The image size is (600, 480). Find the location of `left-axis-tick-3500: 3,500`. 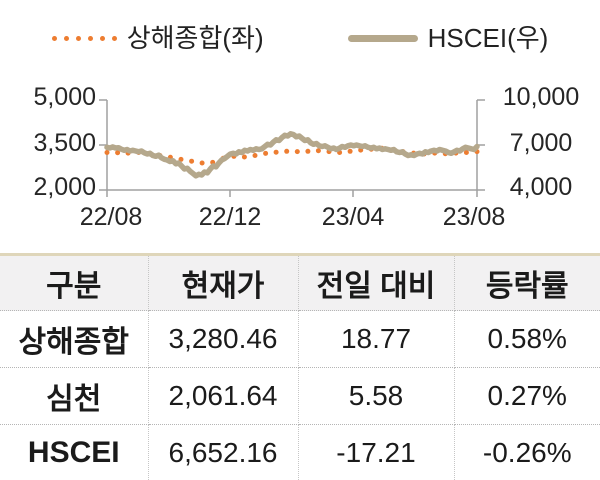

left-axis-tick-3500: 3,500 is located at coordinates (64, 143).